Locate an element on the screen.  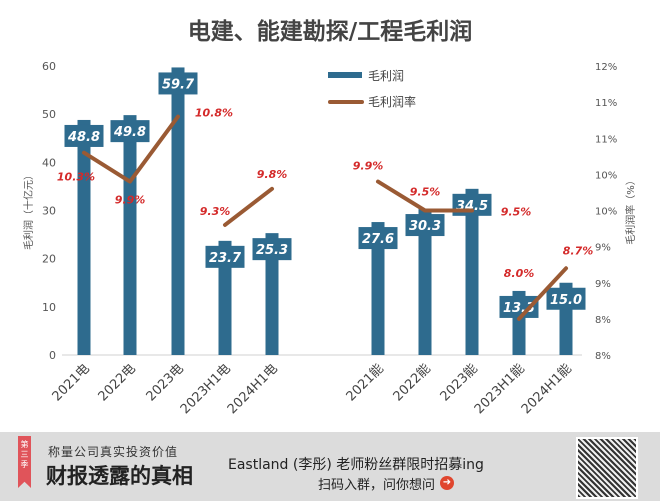
line-data-label: 9.8% is located at coordinates (272, 174).